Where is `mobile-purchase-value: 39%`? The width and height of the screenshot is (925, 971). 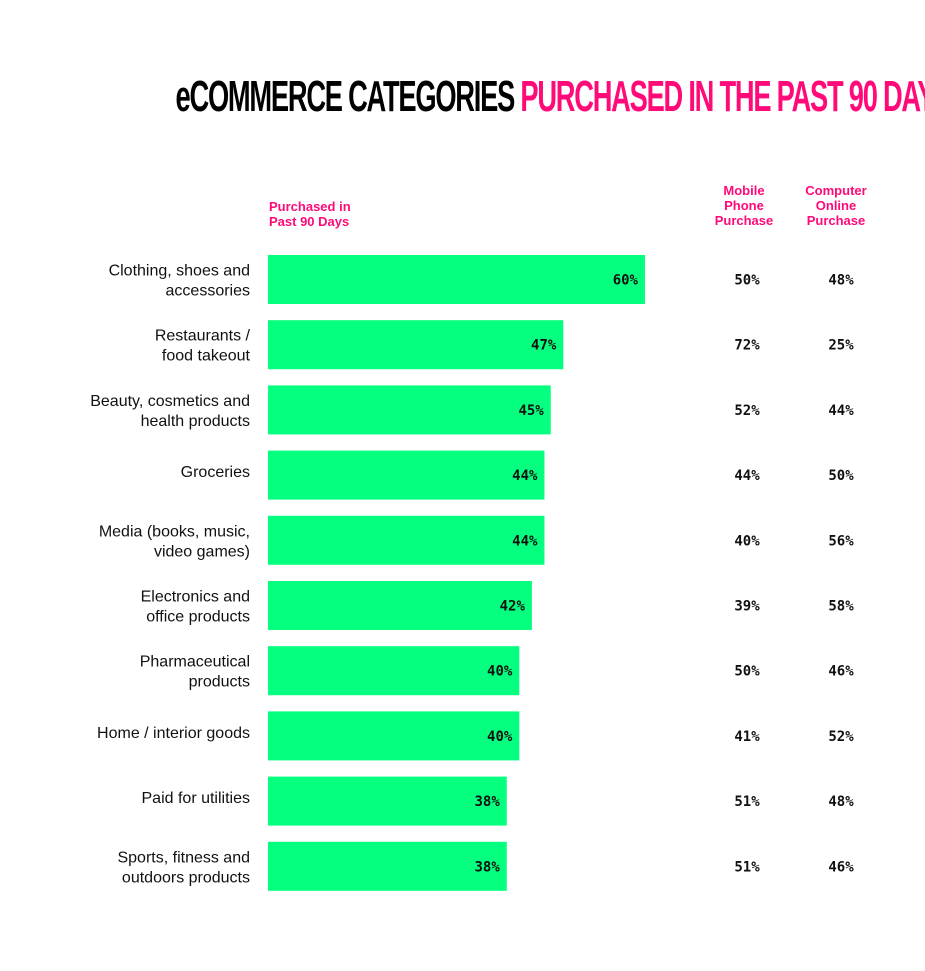
mobile-purchase-value: 39% is located at coordinates (747, 607).